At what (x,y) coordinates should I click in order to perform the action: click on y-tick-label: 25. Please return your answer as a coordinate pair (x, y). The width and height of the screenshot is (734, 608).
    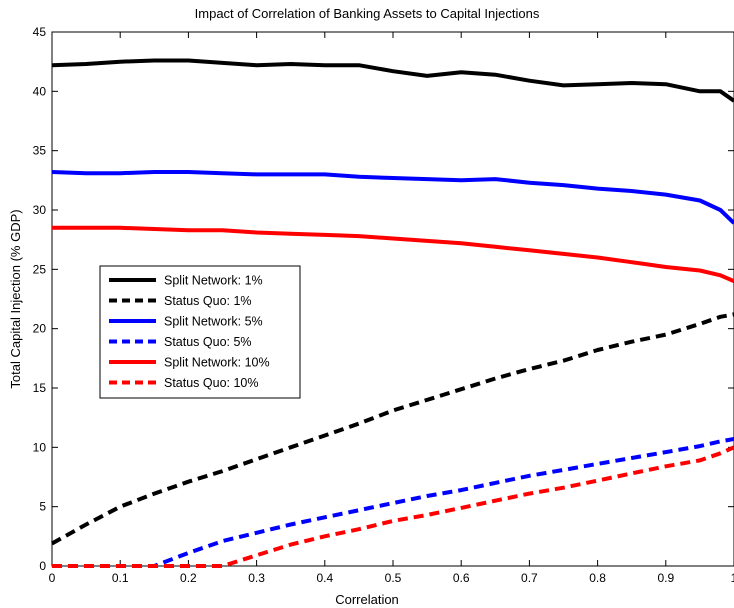
    Looking at the image, I should click on (40, 269).